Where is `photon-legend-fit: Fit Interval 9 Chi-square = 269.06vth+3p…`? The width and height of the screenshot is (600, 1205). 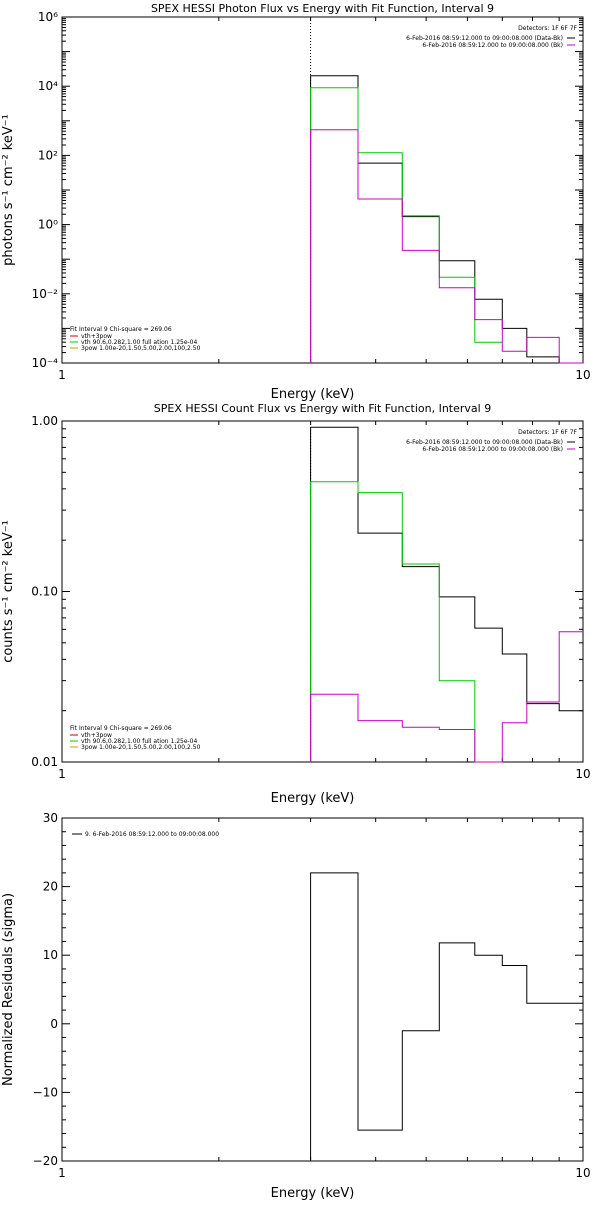
photon-legend-fit: Fit Interval 9 Chi-square = 269.06vth+3p… is located at coordinates (135, 339).